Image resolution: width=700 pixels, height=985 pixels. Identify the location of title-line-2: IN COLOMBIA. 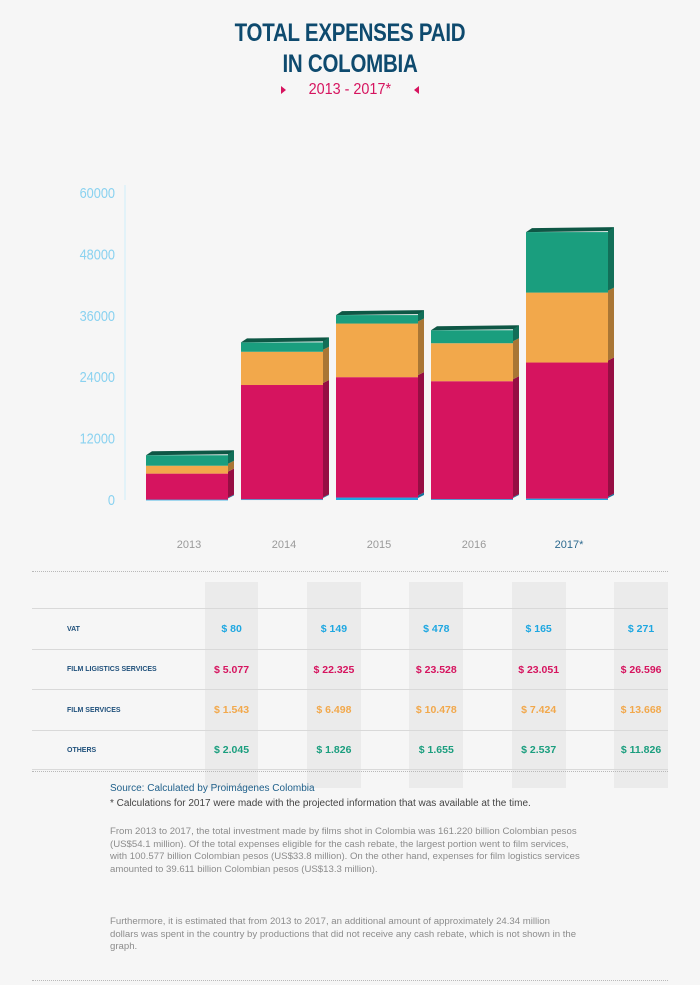
(350, 64).